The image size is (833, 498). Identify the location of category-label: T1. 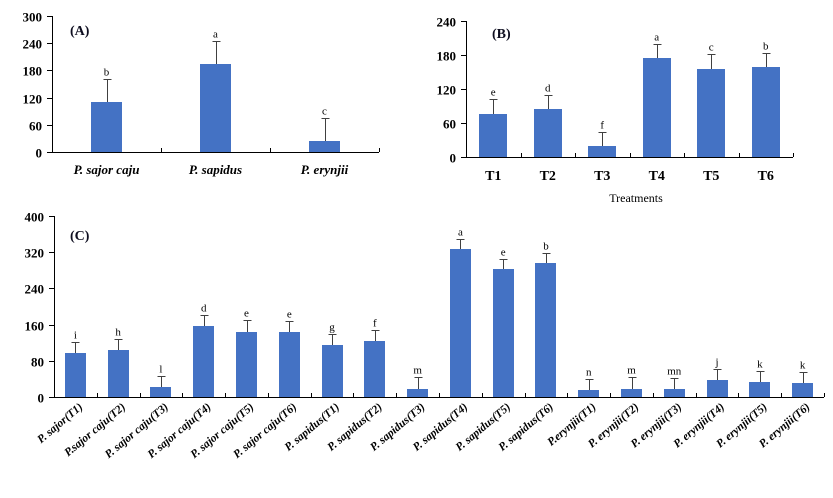
(493, 176).